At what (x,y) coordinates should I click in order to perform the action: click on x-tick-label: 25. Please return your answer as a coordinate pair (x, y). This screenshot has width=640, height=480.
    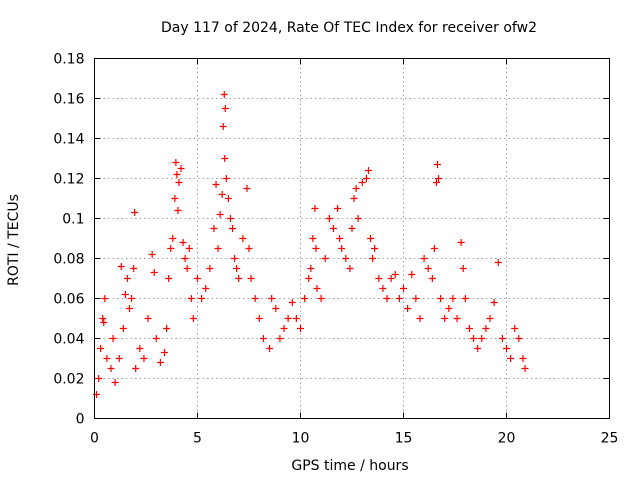
    Looking at the image, I should click on (610, 439).